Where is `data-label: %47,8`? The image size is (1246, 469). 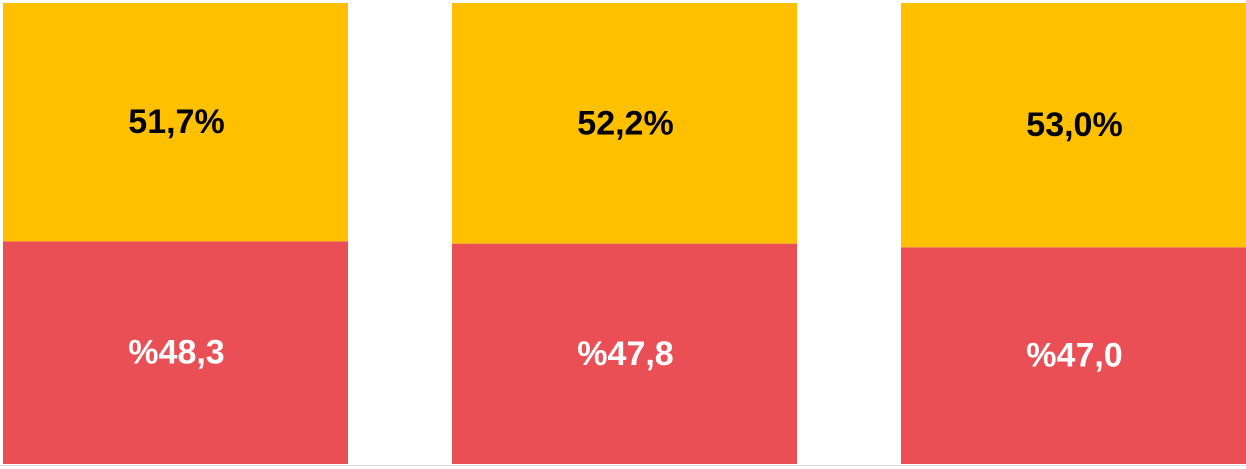
data-label: %47,8 is located at coordinates (625, 354).